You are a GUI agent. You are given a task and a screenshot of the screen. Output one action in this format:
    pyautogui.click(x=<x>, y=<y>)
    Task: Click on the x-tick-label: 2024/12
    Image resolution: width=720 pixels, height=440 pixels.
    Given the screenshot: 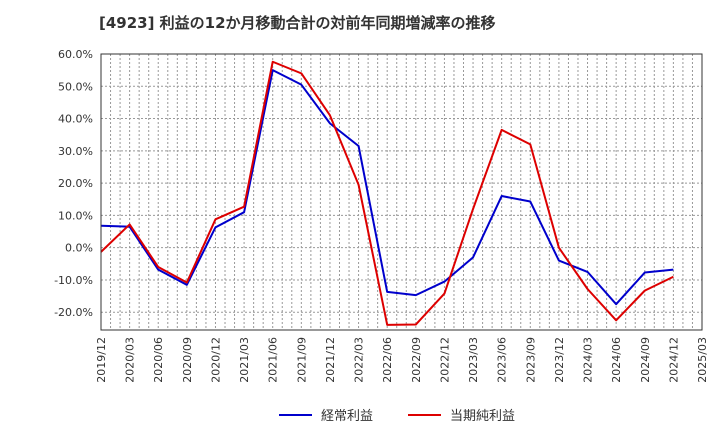 What is the action you would take?
    pyautogui.click(x=673, y=360)
    